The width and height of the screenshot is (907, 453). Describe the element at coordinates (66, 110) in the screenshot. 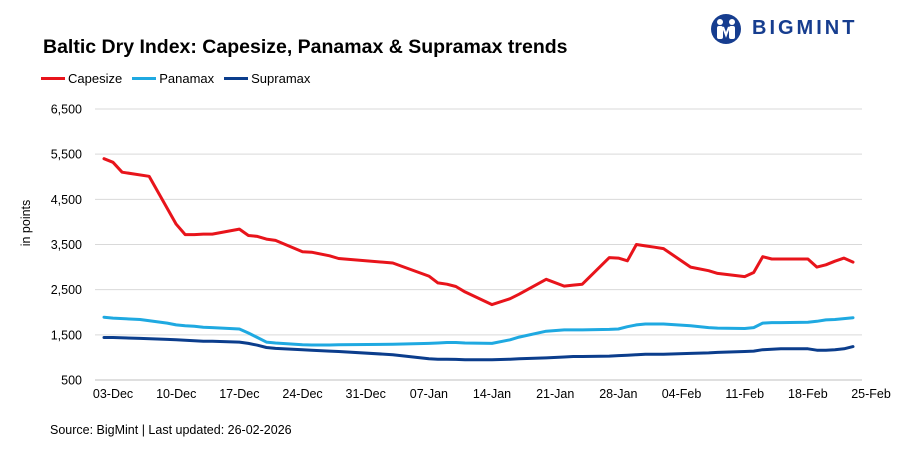

I see `y-tick-label-6500: 6,500` at that location.